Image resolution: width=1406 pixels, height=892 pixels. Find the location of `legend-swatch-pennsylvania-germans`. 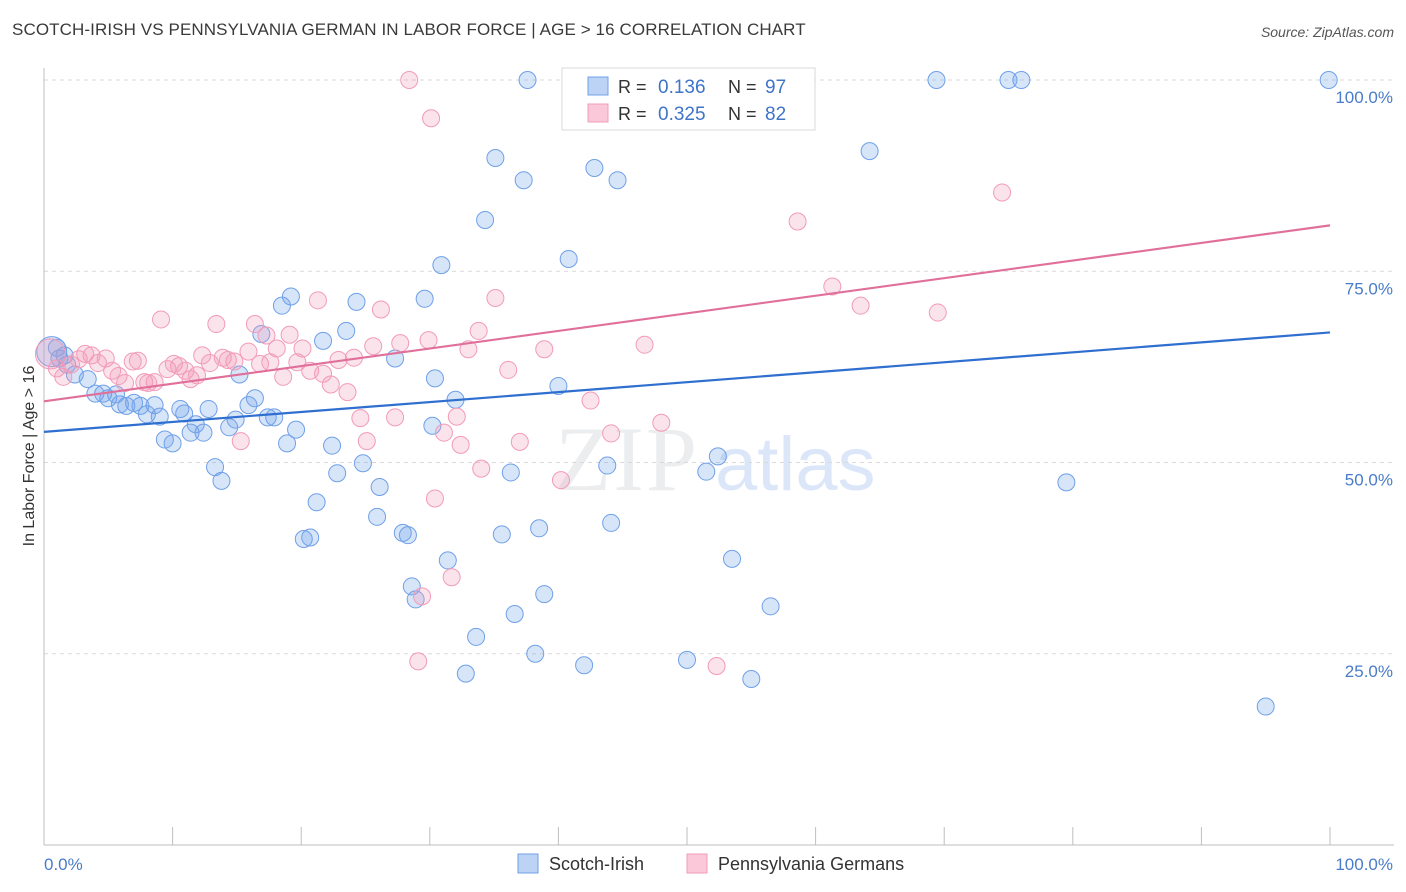

legend-swatch-pennsylvania-germans is located at coordinates (598, 113).